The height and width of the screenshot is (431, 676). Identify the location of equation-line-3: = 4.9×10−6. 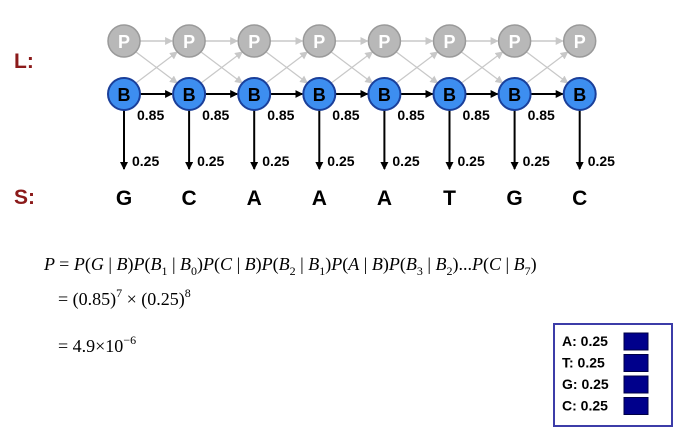
(97, 344).